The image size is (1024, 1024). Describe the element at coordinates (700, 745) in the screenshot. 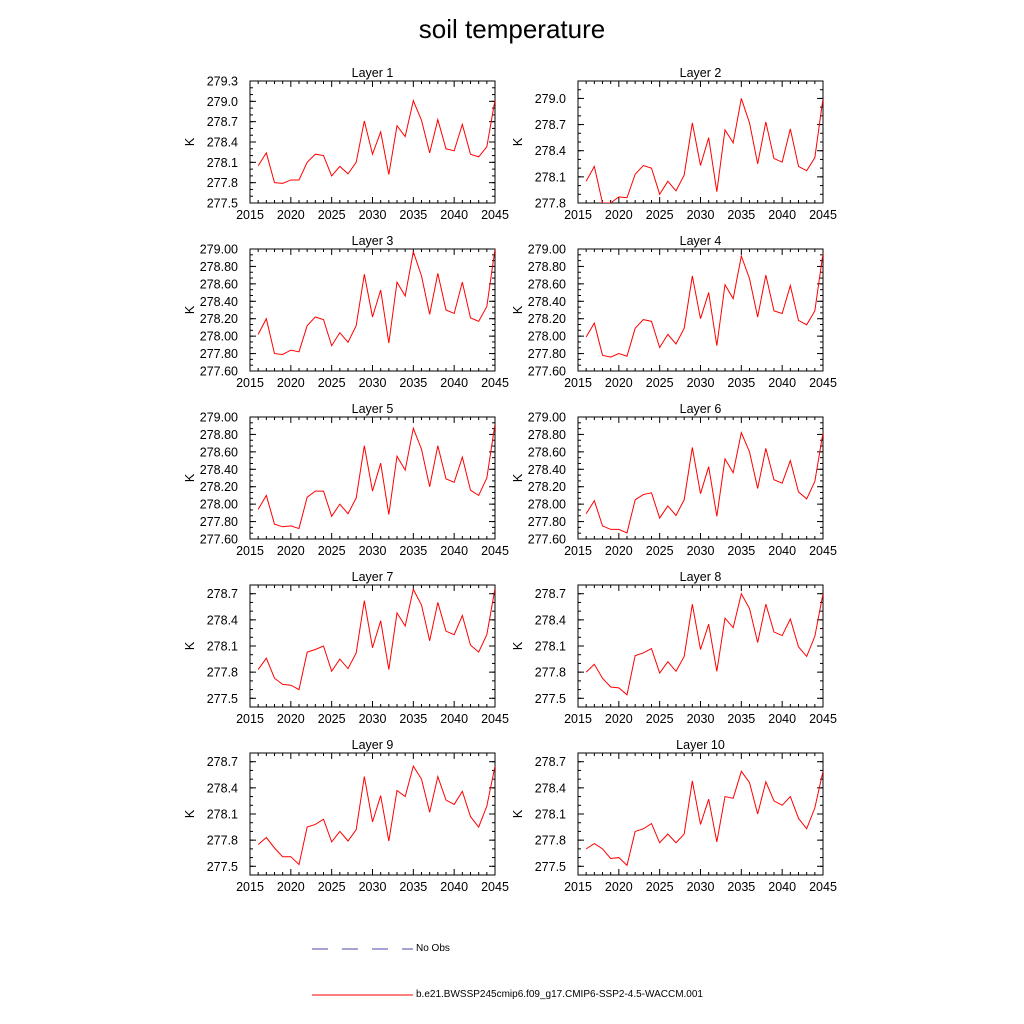

I see `panel-title: Layer 10` at that location.